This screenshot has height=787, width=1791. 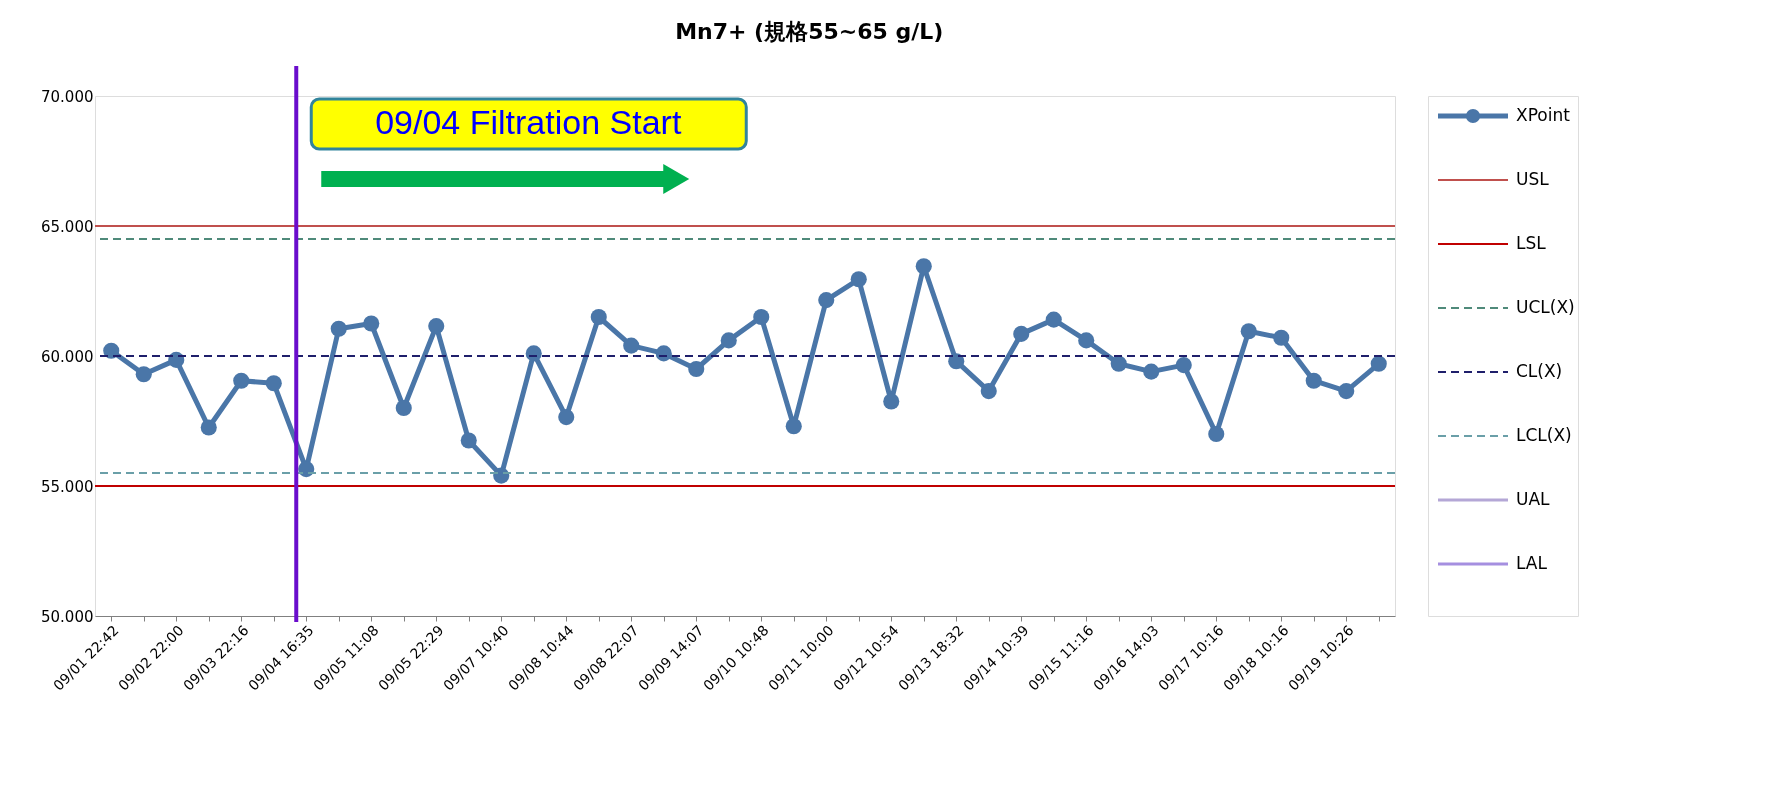 I want to click on legend-label: UCL(X), so click(x=1545, y=307).